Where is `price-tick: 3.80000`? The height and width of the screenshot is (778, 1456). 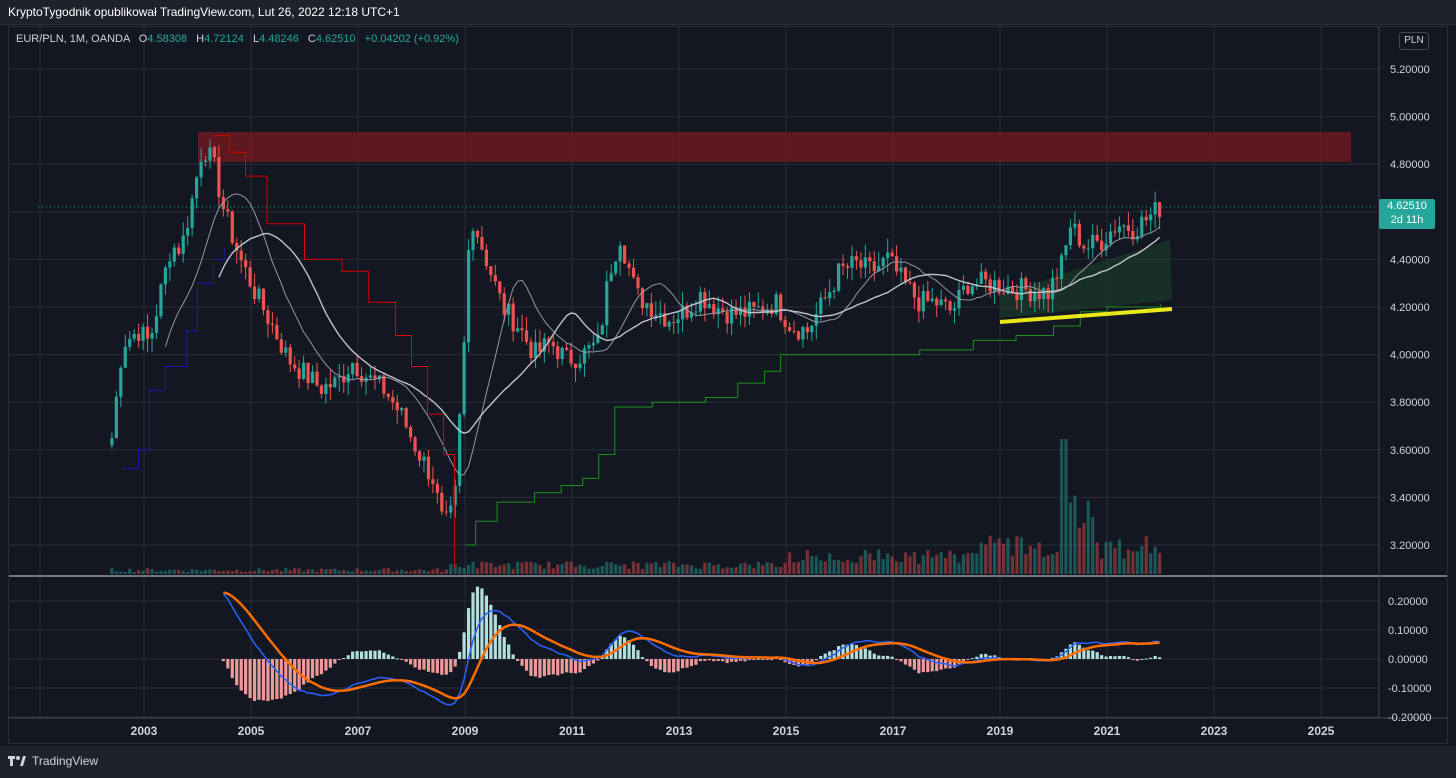
price-tick: 3.80000 is located at coordinates (1410, 403).